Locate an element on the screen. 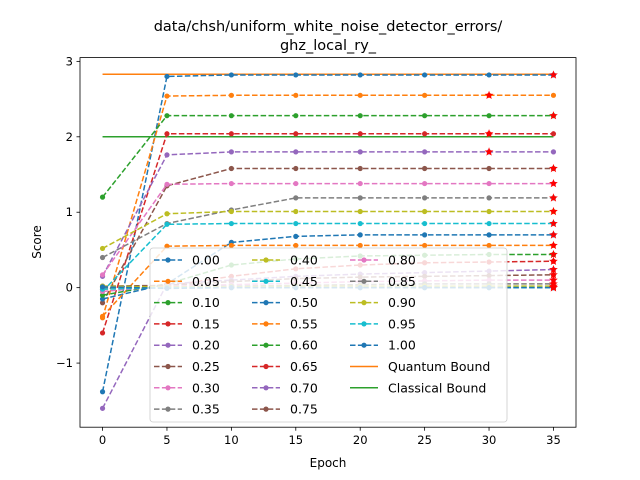 The height and width of the screenshot is (480, 640). legend-label: 0.70 is located at coordinates (304, 387).